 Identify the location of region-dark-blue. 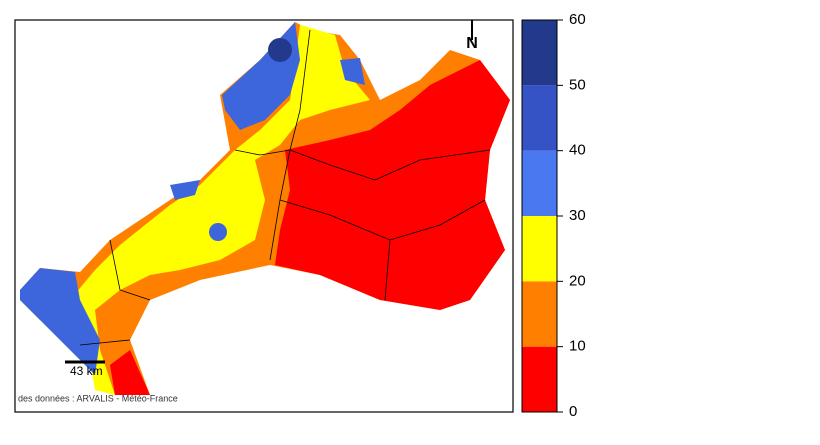
(280, 50).